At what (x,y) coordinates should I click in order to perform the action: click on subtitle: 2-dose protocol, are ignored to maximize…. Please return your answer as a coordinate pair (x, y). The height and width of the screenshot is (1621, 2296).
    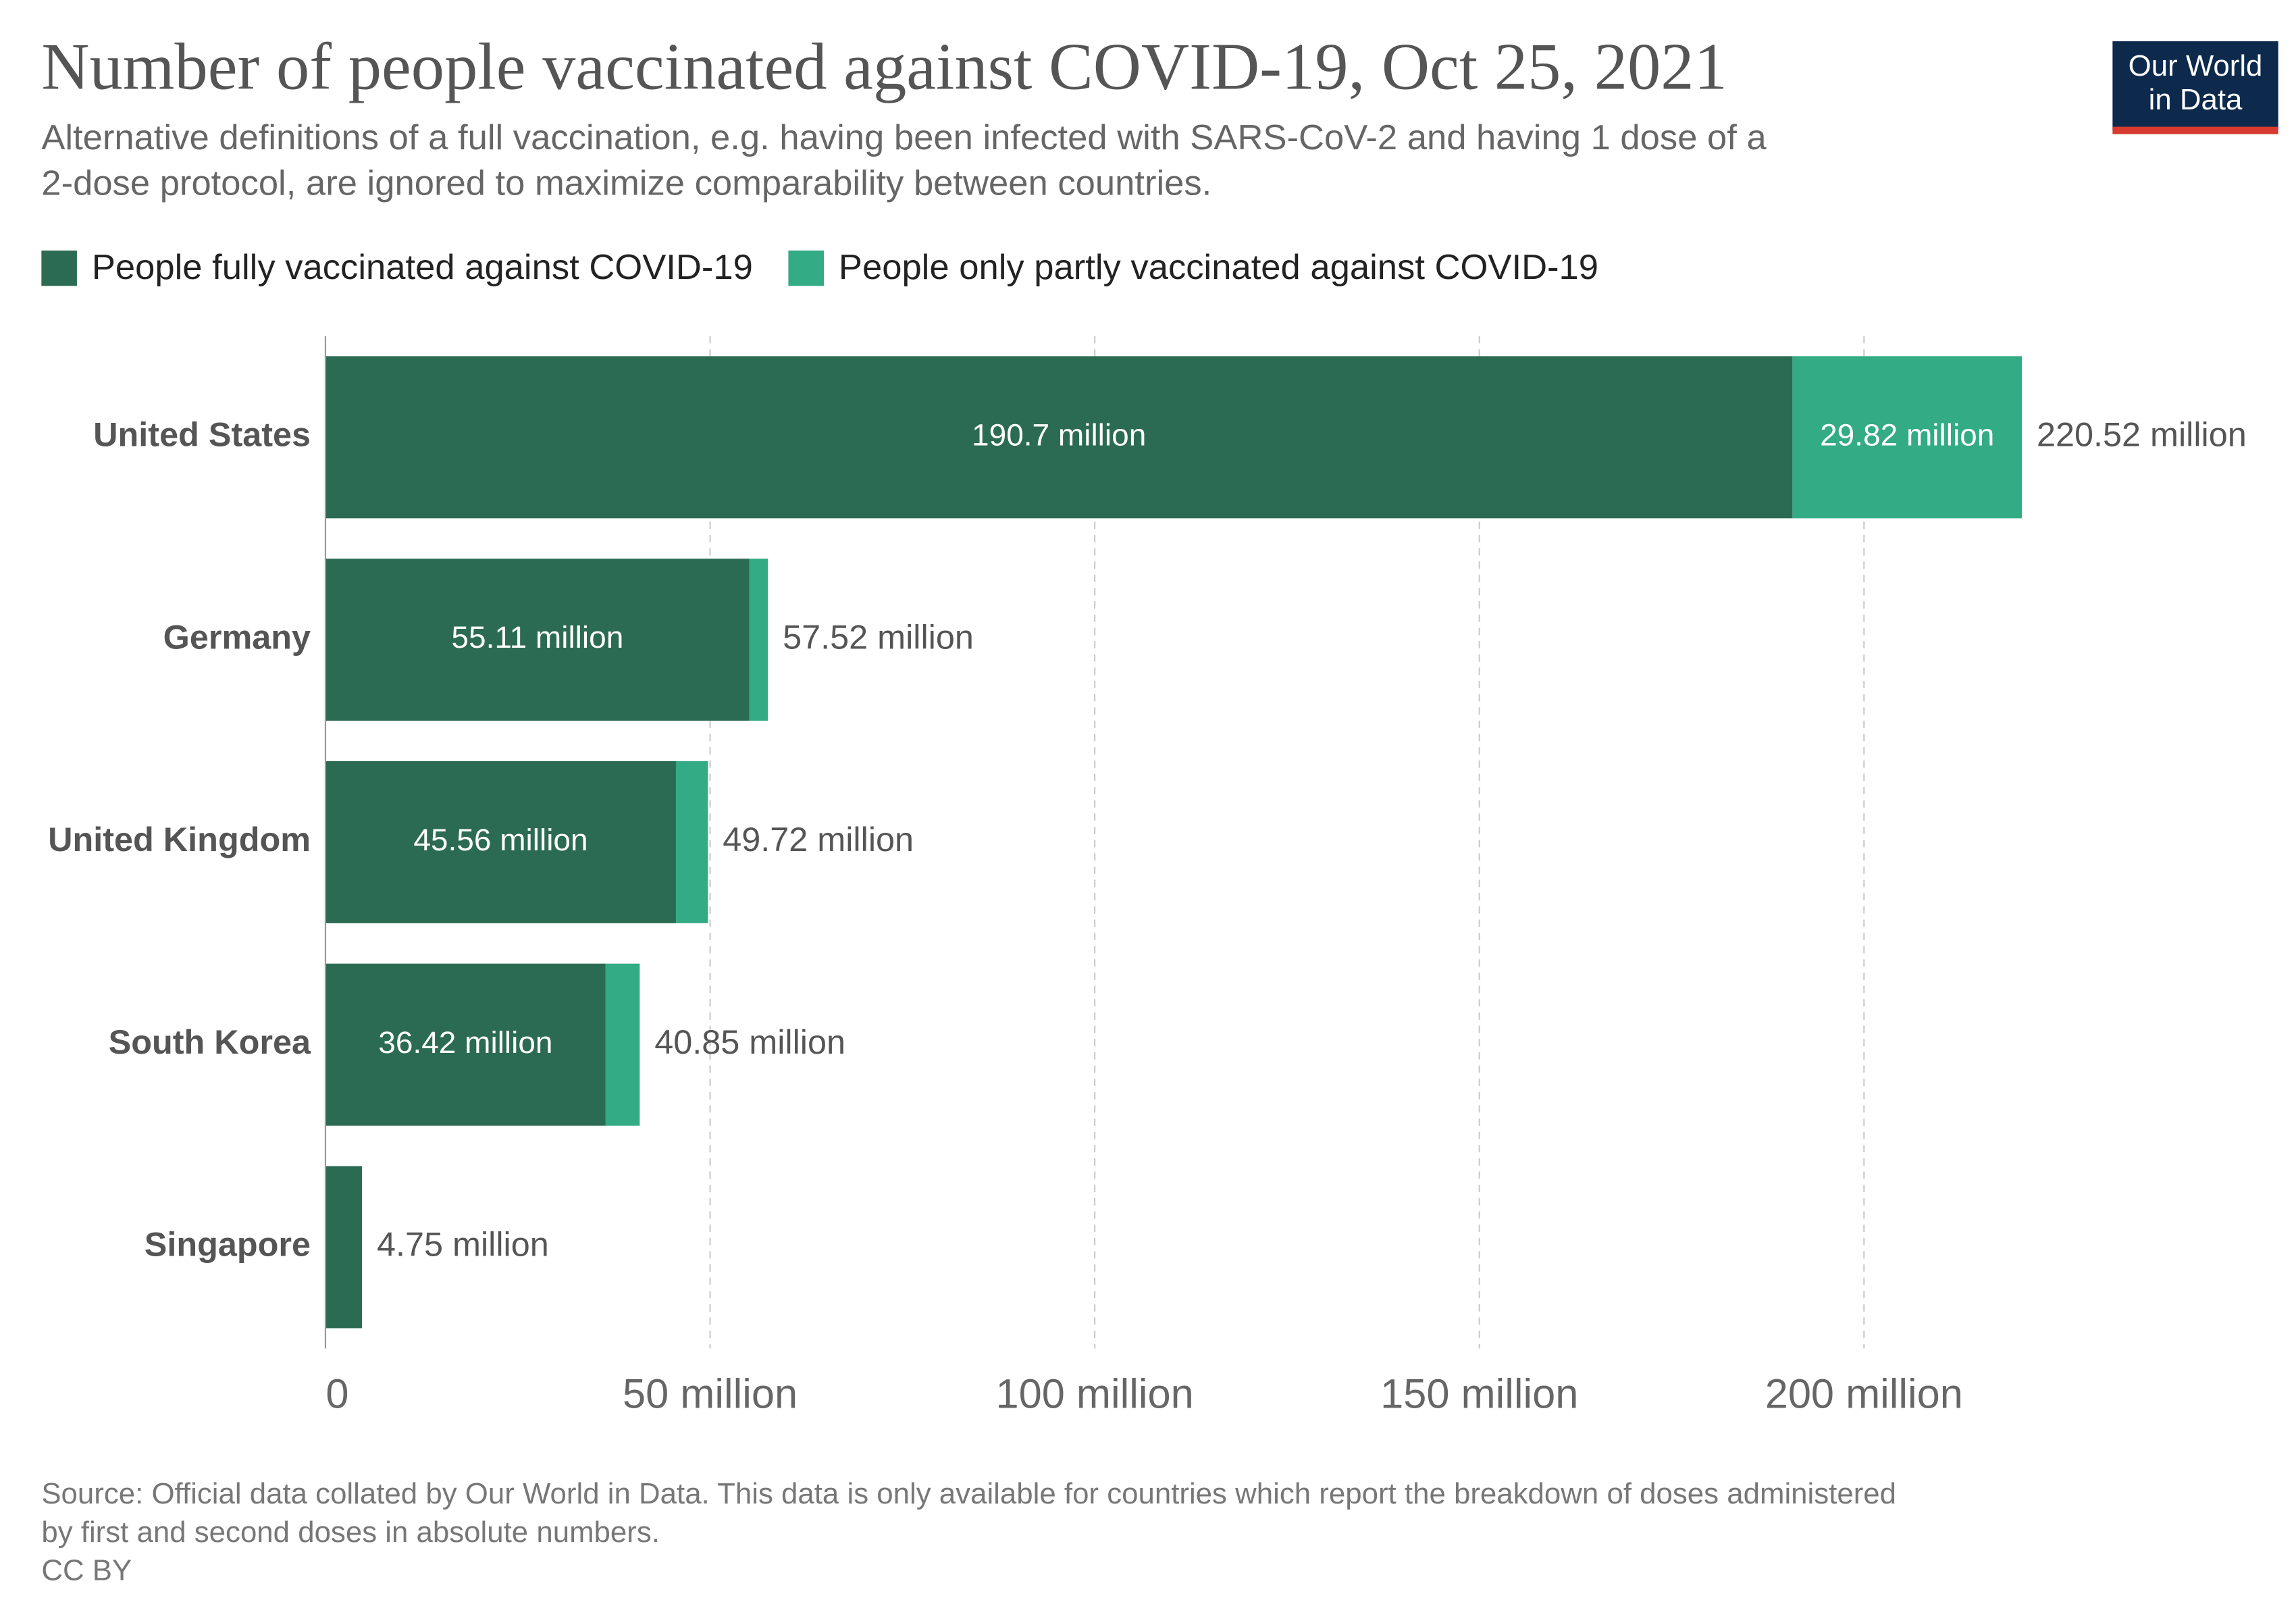
    Looking at the image, I should click on (626, 183).